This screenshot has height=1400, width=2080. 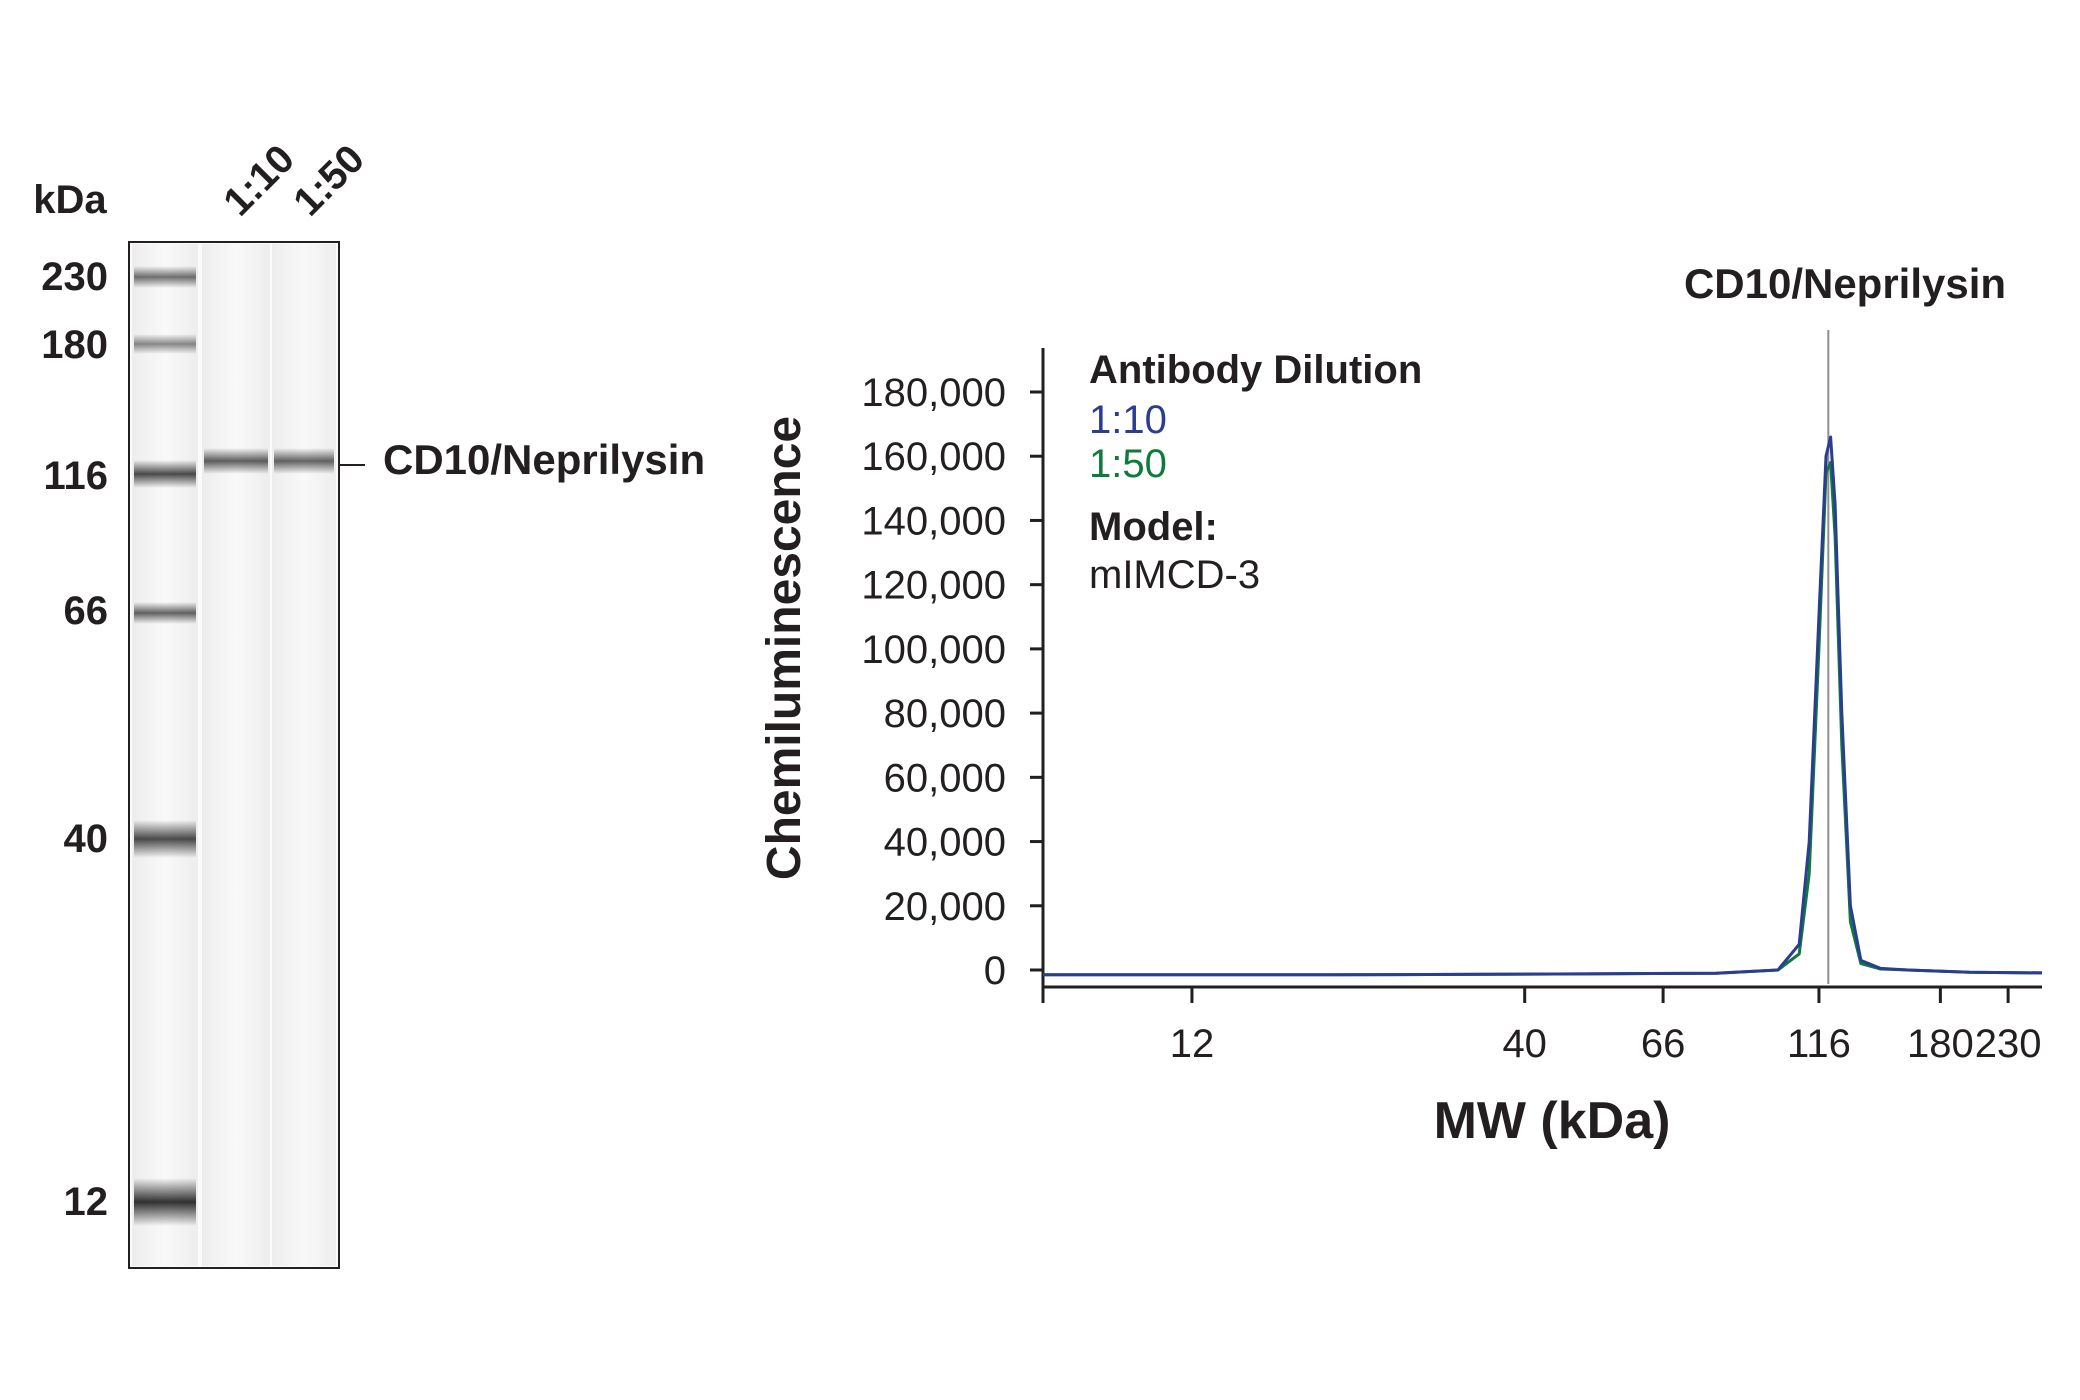 What do you see at coordinates (1524, 1044) in the screenshot?
I see `x-tick-label: 40` at bounding box center [1524, 1044].